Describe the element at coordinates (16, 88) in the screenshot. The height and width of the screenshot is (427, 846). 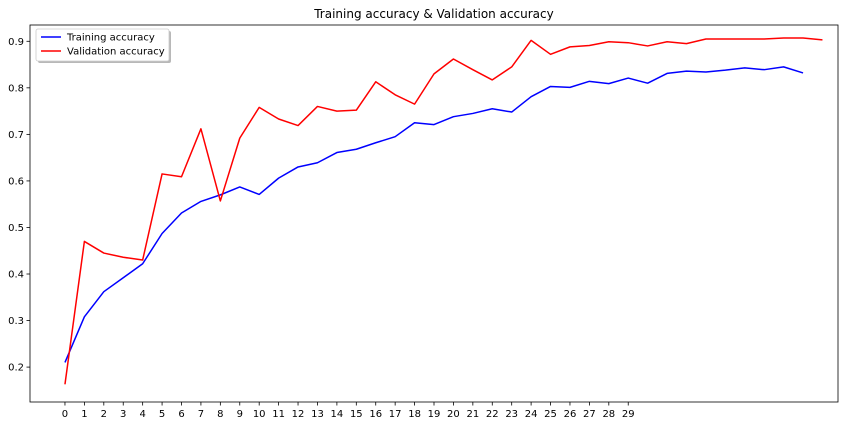
I see `y-tick-label: 0.8` at that location.